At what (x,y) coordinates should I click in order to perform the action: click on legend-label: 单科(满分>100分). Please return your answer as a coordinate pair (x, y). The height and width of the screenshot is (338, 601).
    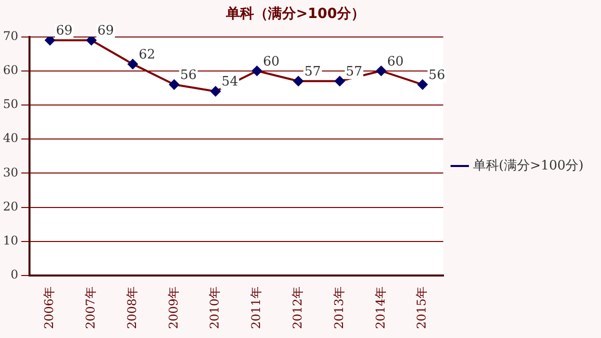
    Looking at the image, I should click on (528, 166).